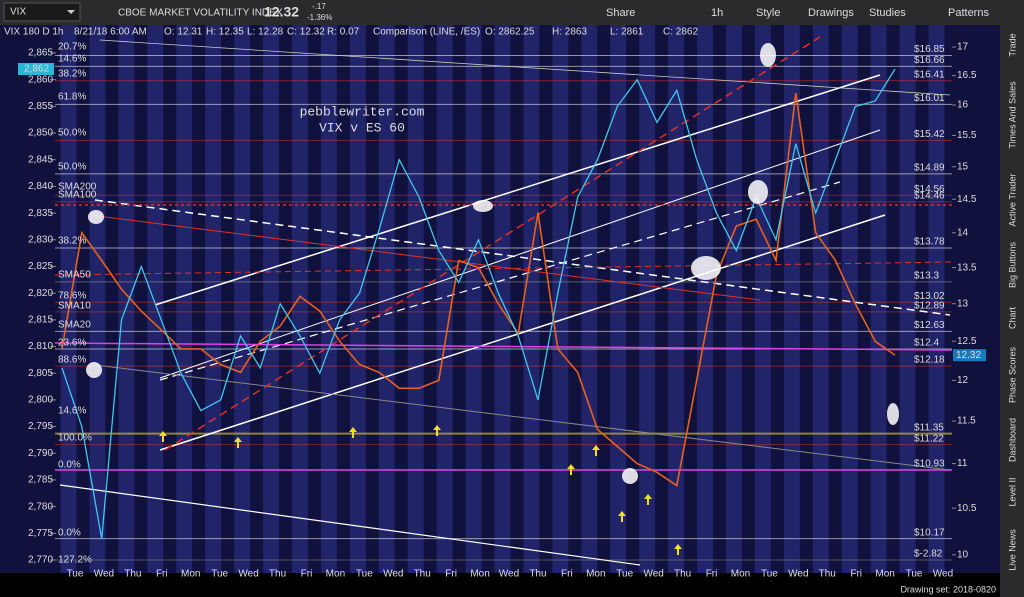 This screenshot has width=1024, height=597. I want to click on comparison-ohlc: H: 2863, so click(569, 32).